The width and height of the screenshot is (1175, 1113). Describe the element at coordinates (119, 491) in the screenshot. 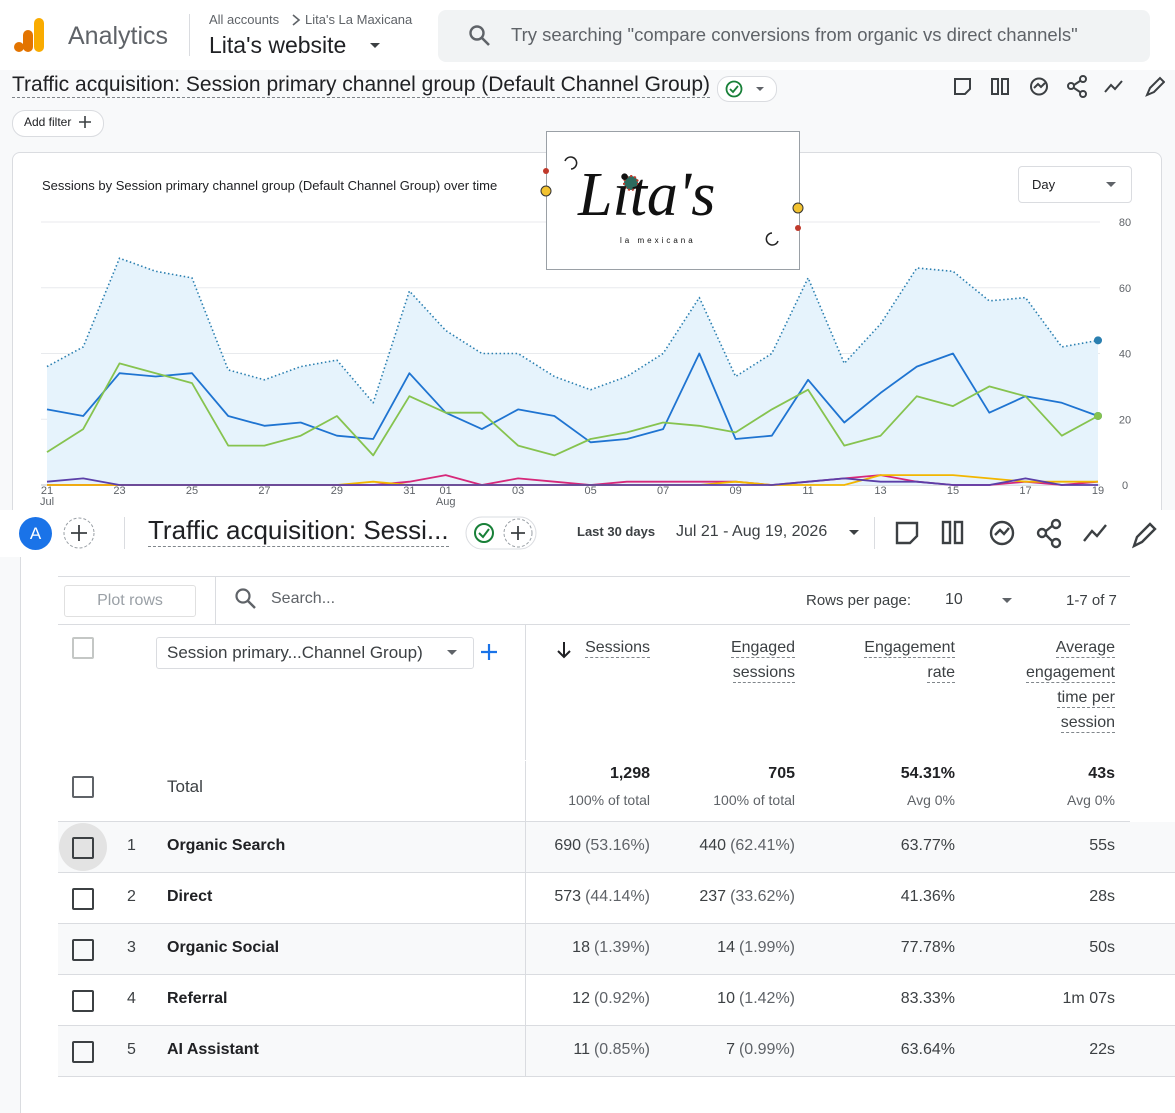

I see `x-tick-label: 23` at that location.